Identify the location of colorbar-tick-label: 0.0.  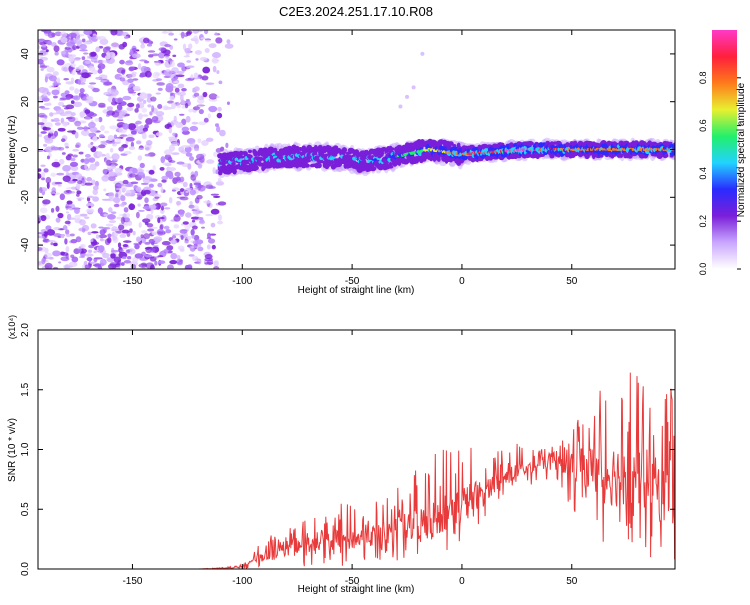
(703, 269).